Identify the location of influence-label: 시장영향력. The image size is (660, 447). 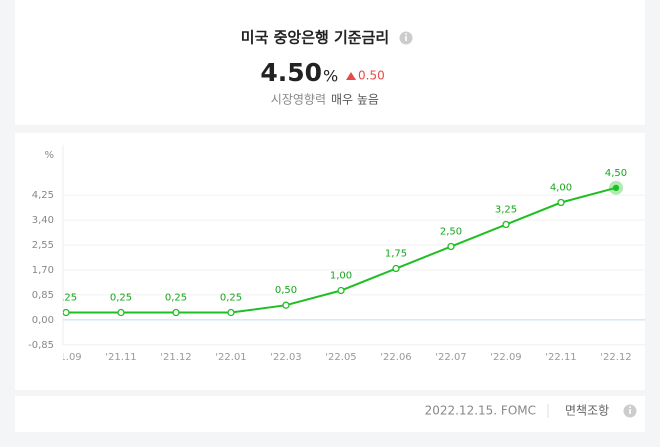
(298, 100).